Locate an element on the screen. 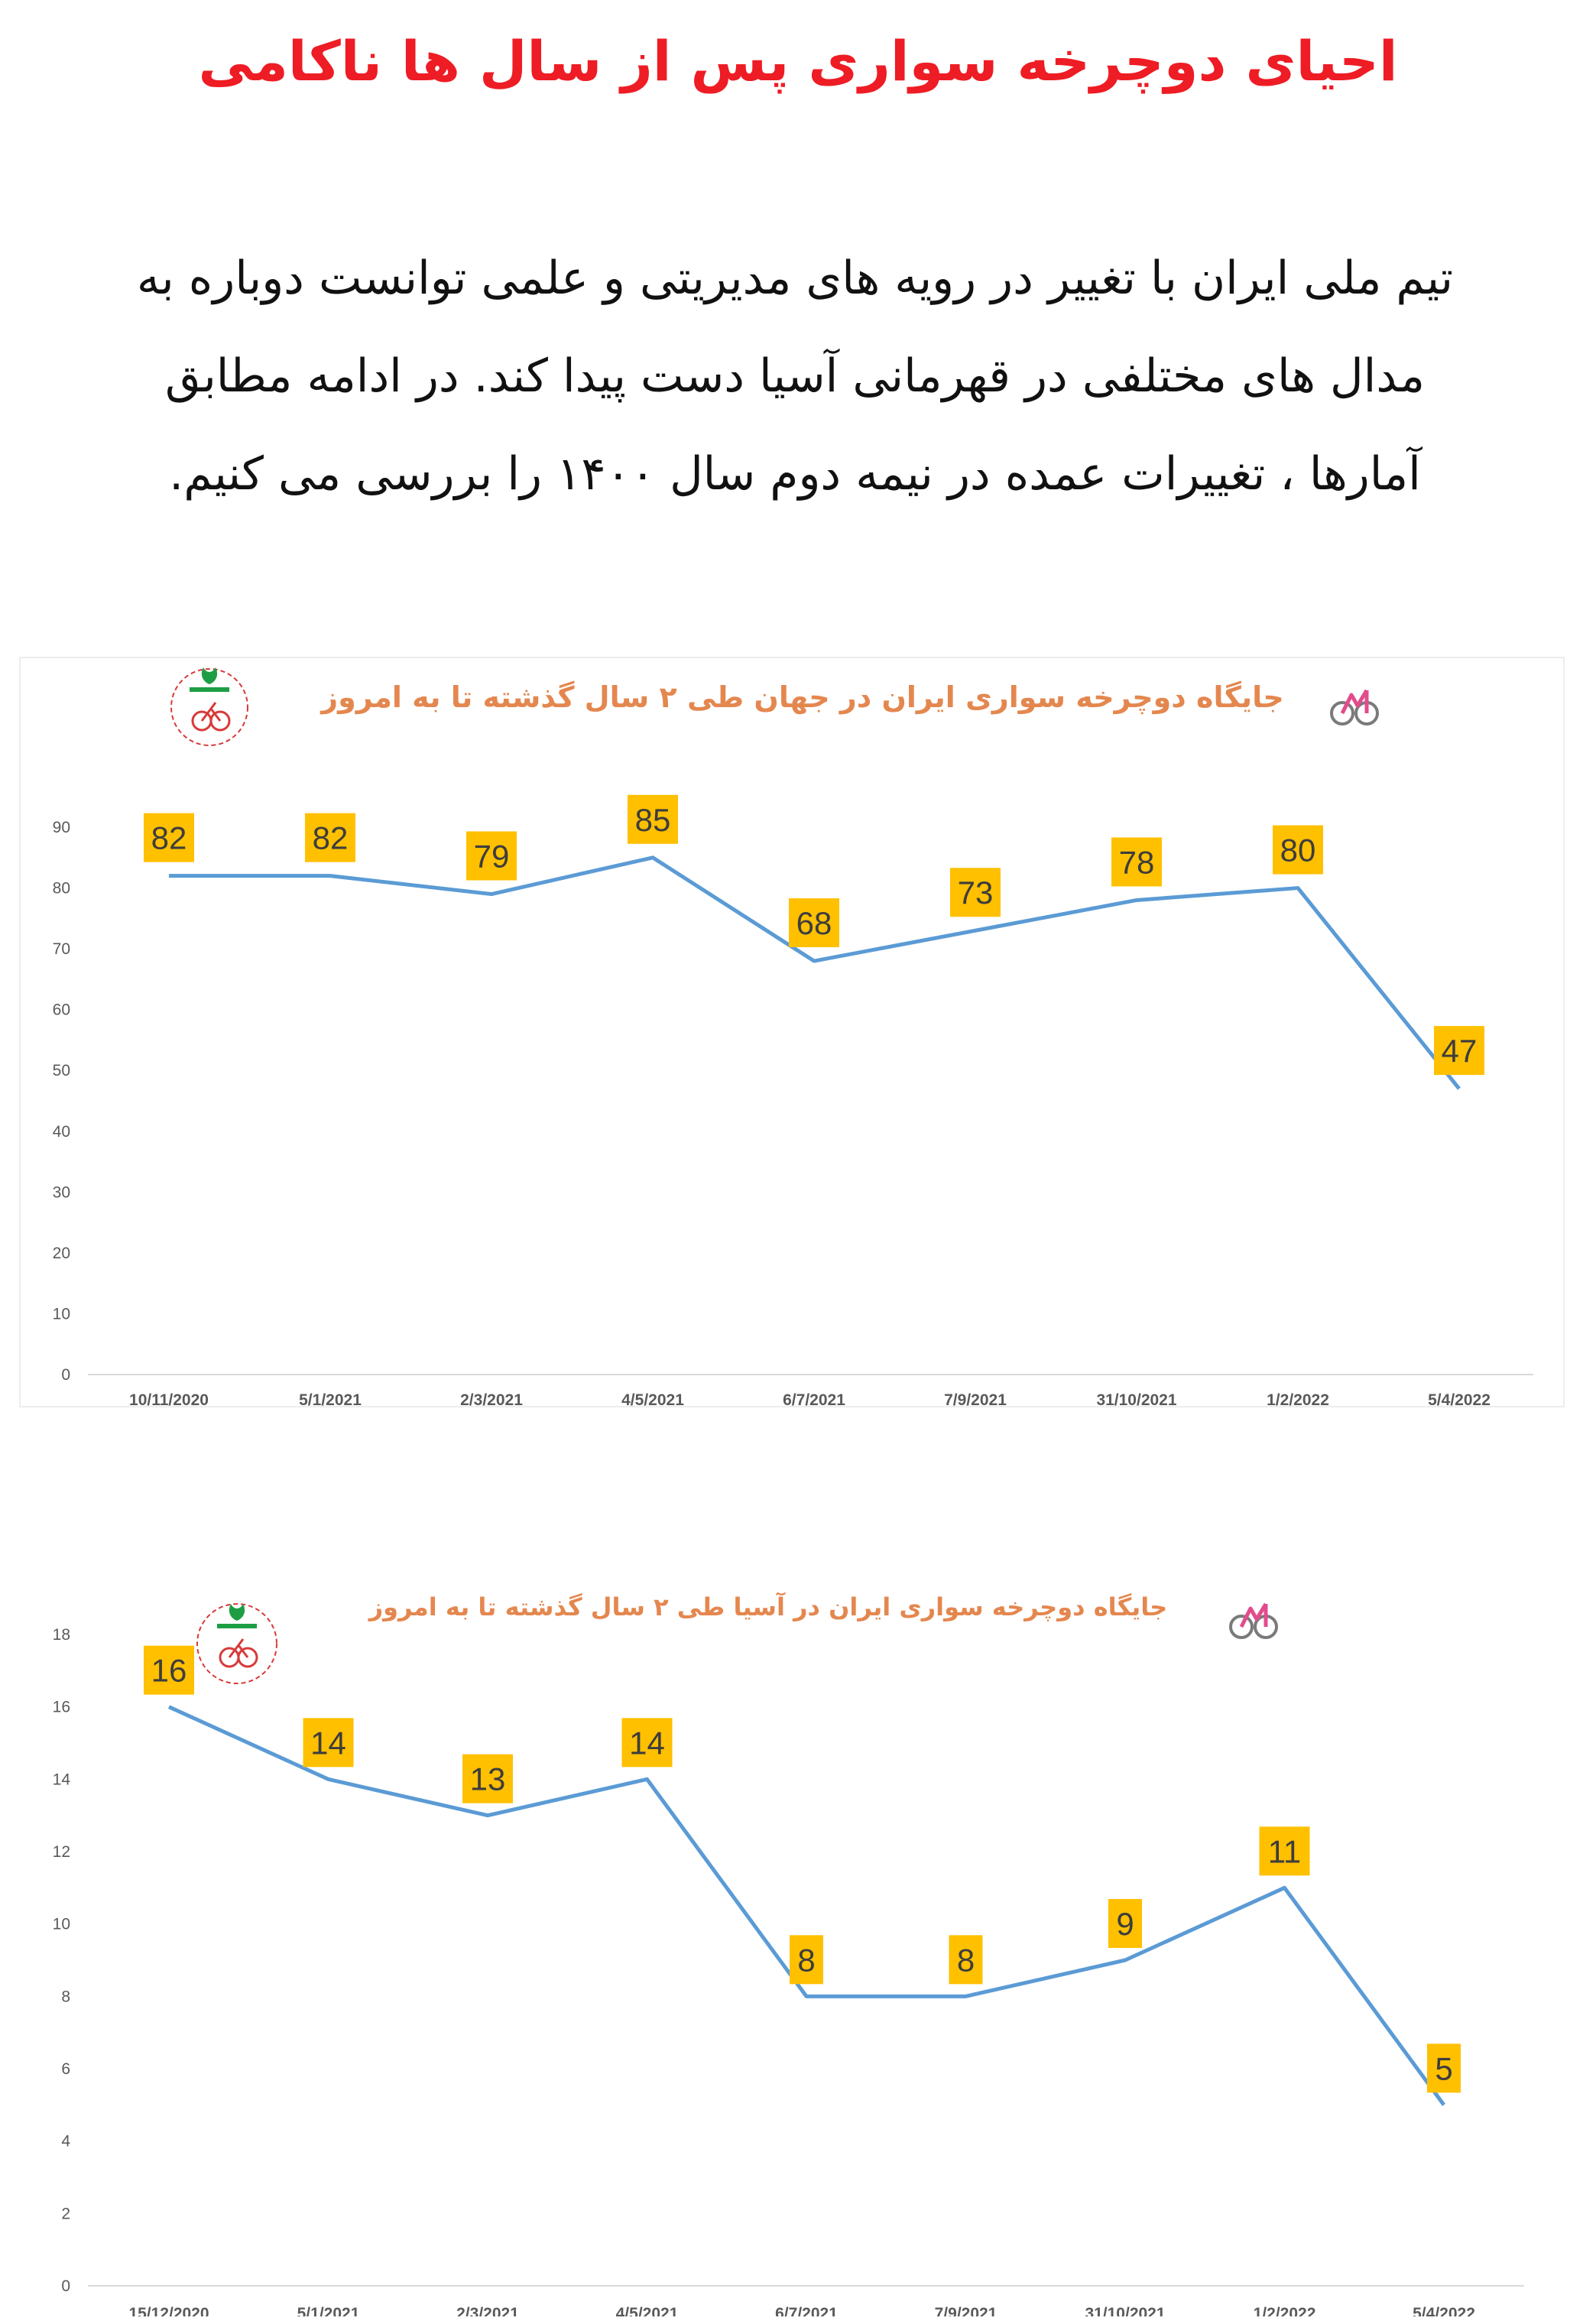  data-label-text: 80 is located at coordinates (1298, 850).